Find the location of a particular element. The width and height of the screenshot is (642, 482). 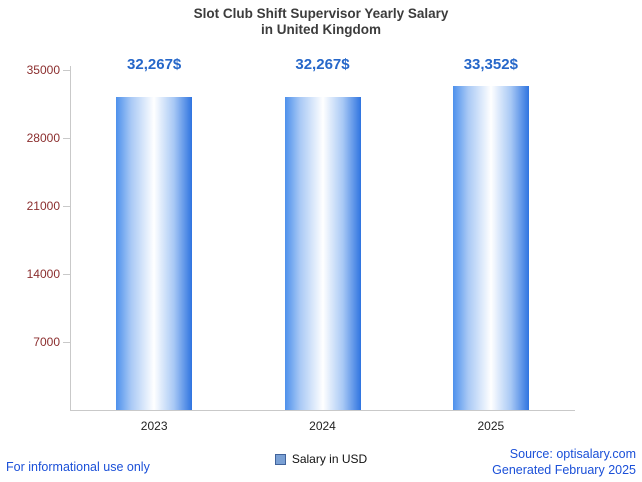

y-axis-line is located at coordinates (70, 238).